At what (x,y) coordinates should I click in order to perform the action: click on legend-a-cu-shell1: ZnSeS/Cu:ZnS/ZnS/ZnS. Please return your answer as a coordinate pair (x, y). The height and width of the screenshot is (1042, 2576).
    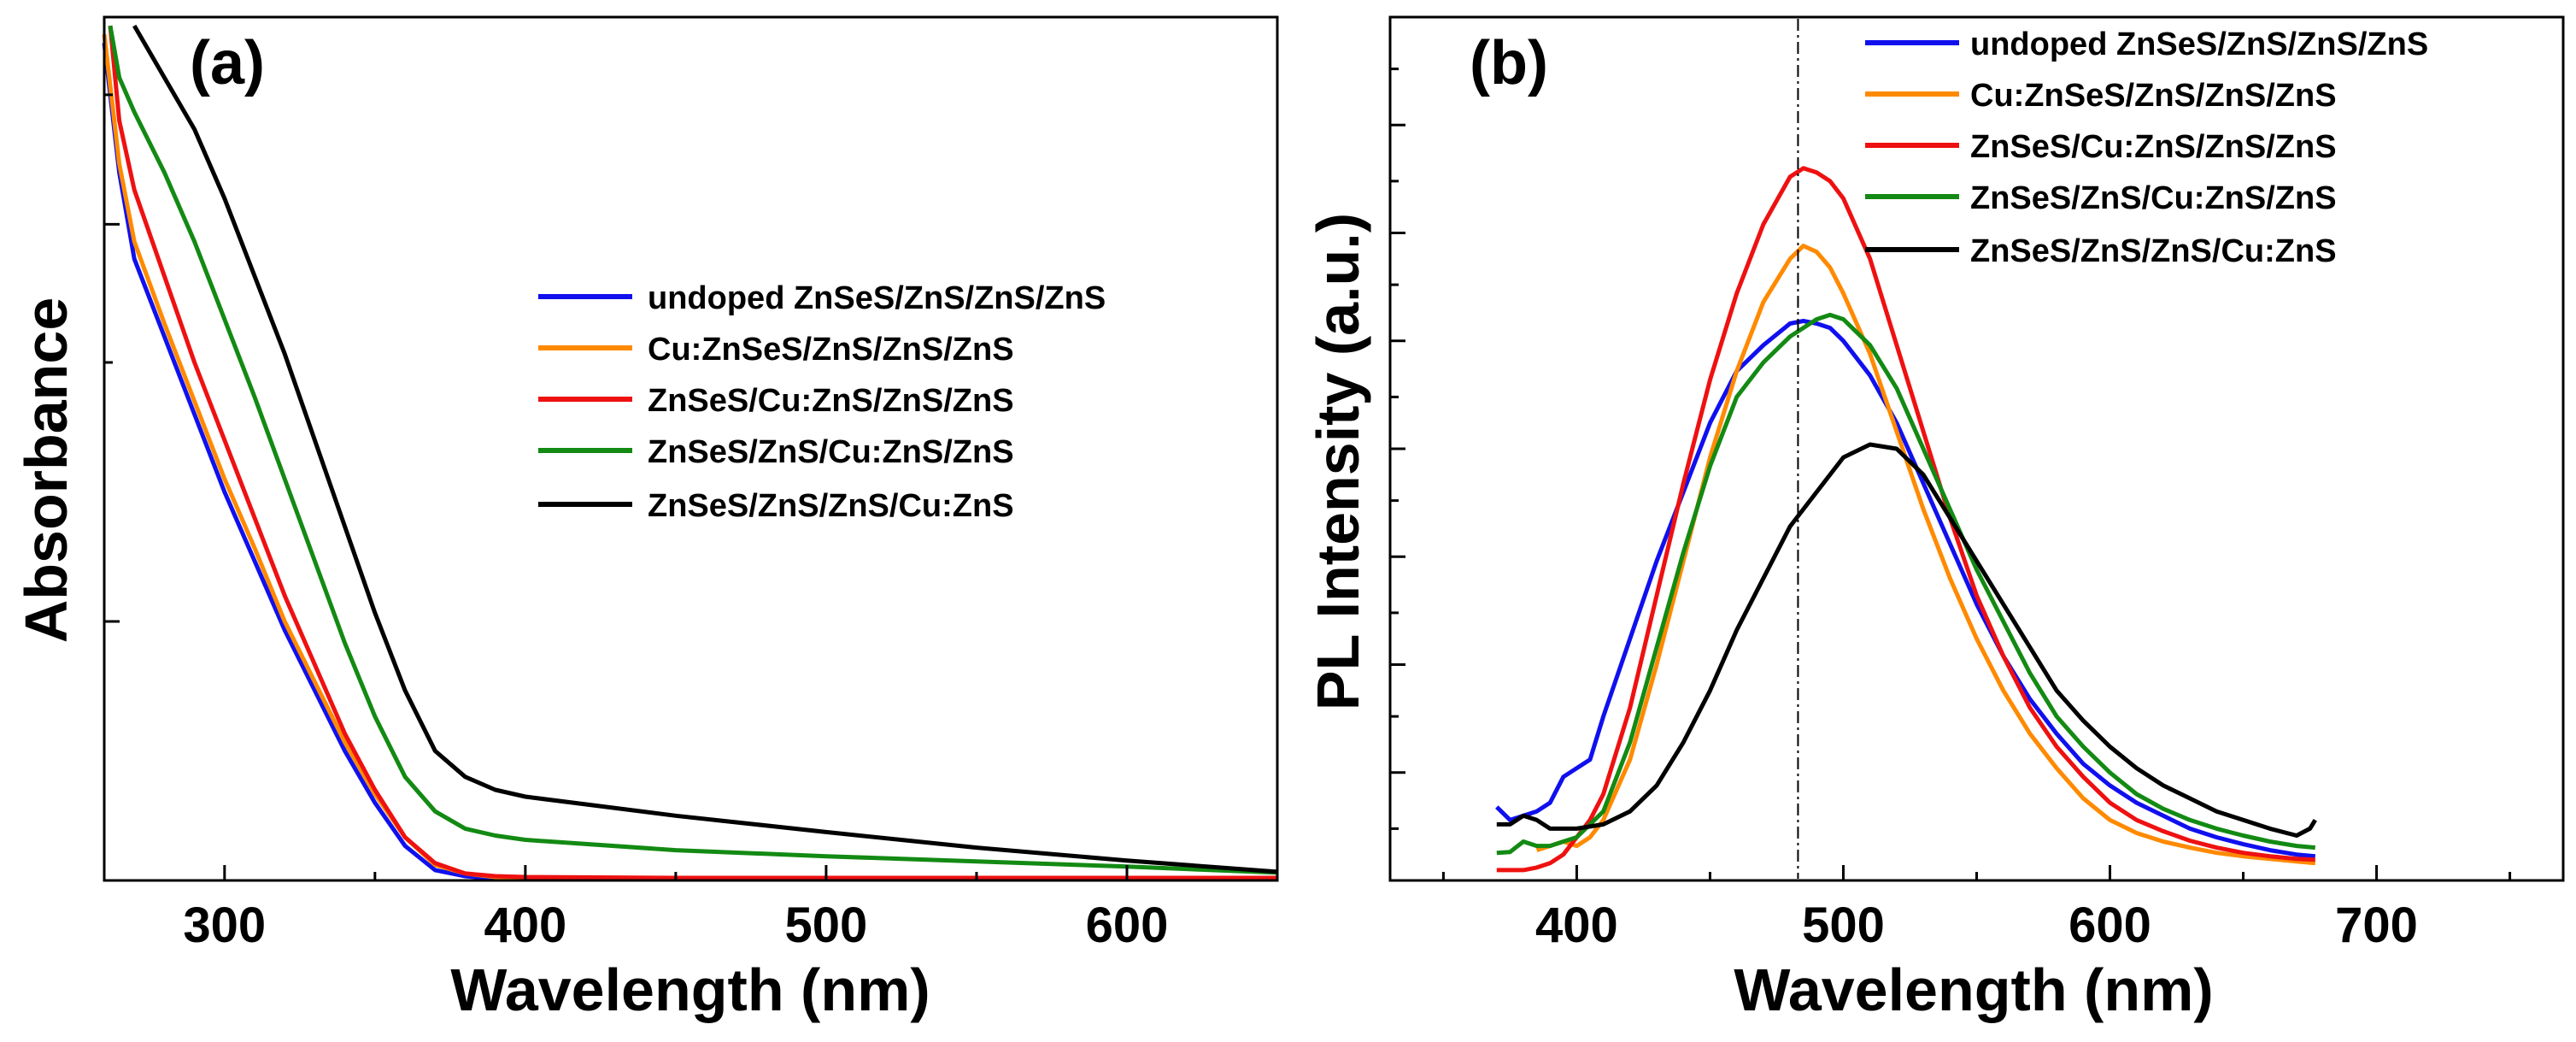
    Looking at the image, I should click on (776, 401).